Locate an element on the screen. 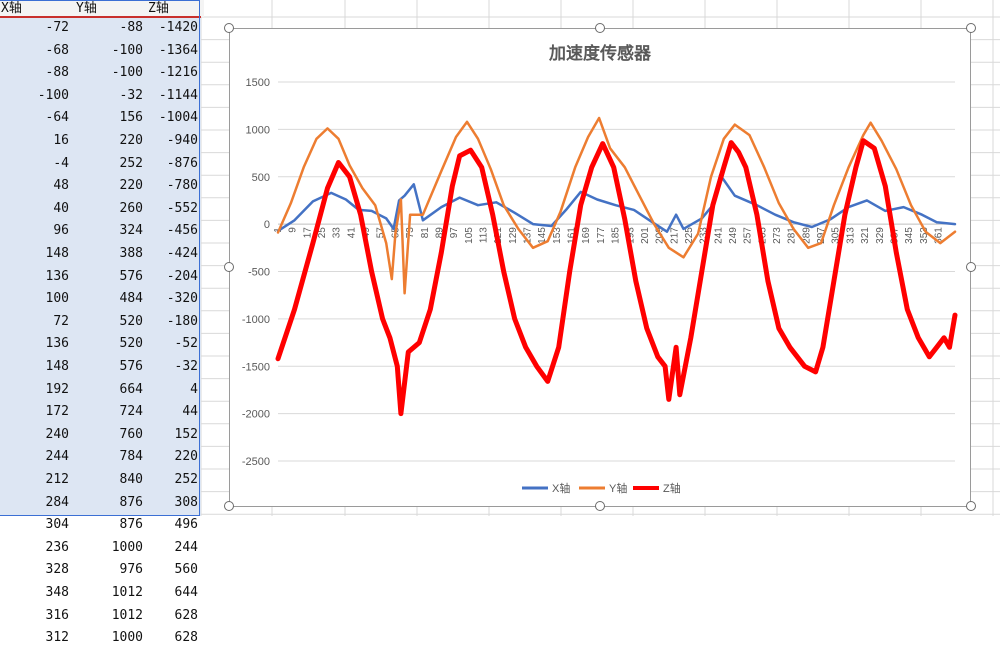 This screenshot has width=1000, height=650. cell-z: -940 is located at coordinates (182, 140).